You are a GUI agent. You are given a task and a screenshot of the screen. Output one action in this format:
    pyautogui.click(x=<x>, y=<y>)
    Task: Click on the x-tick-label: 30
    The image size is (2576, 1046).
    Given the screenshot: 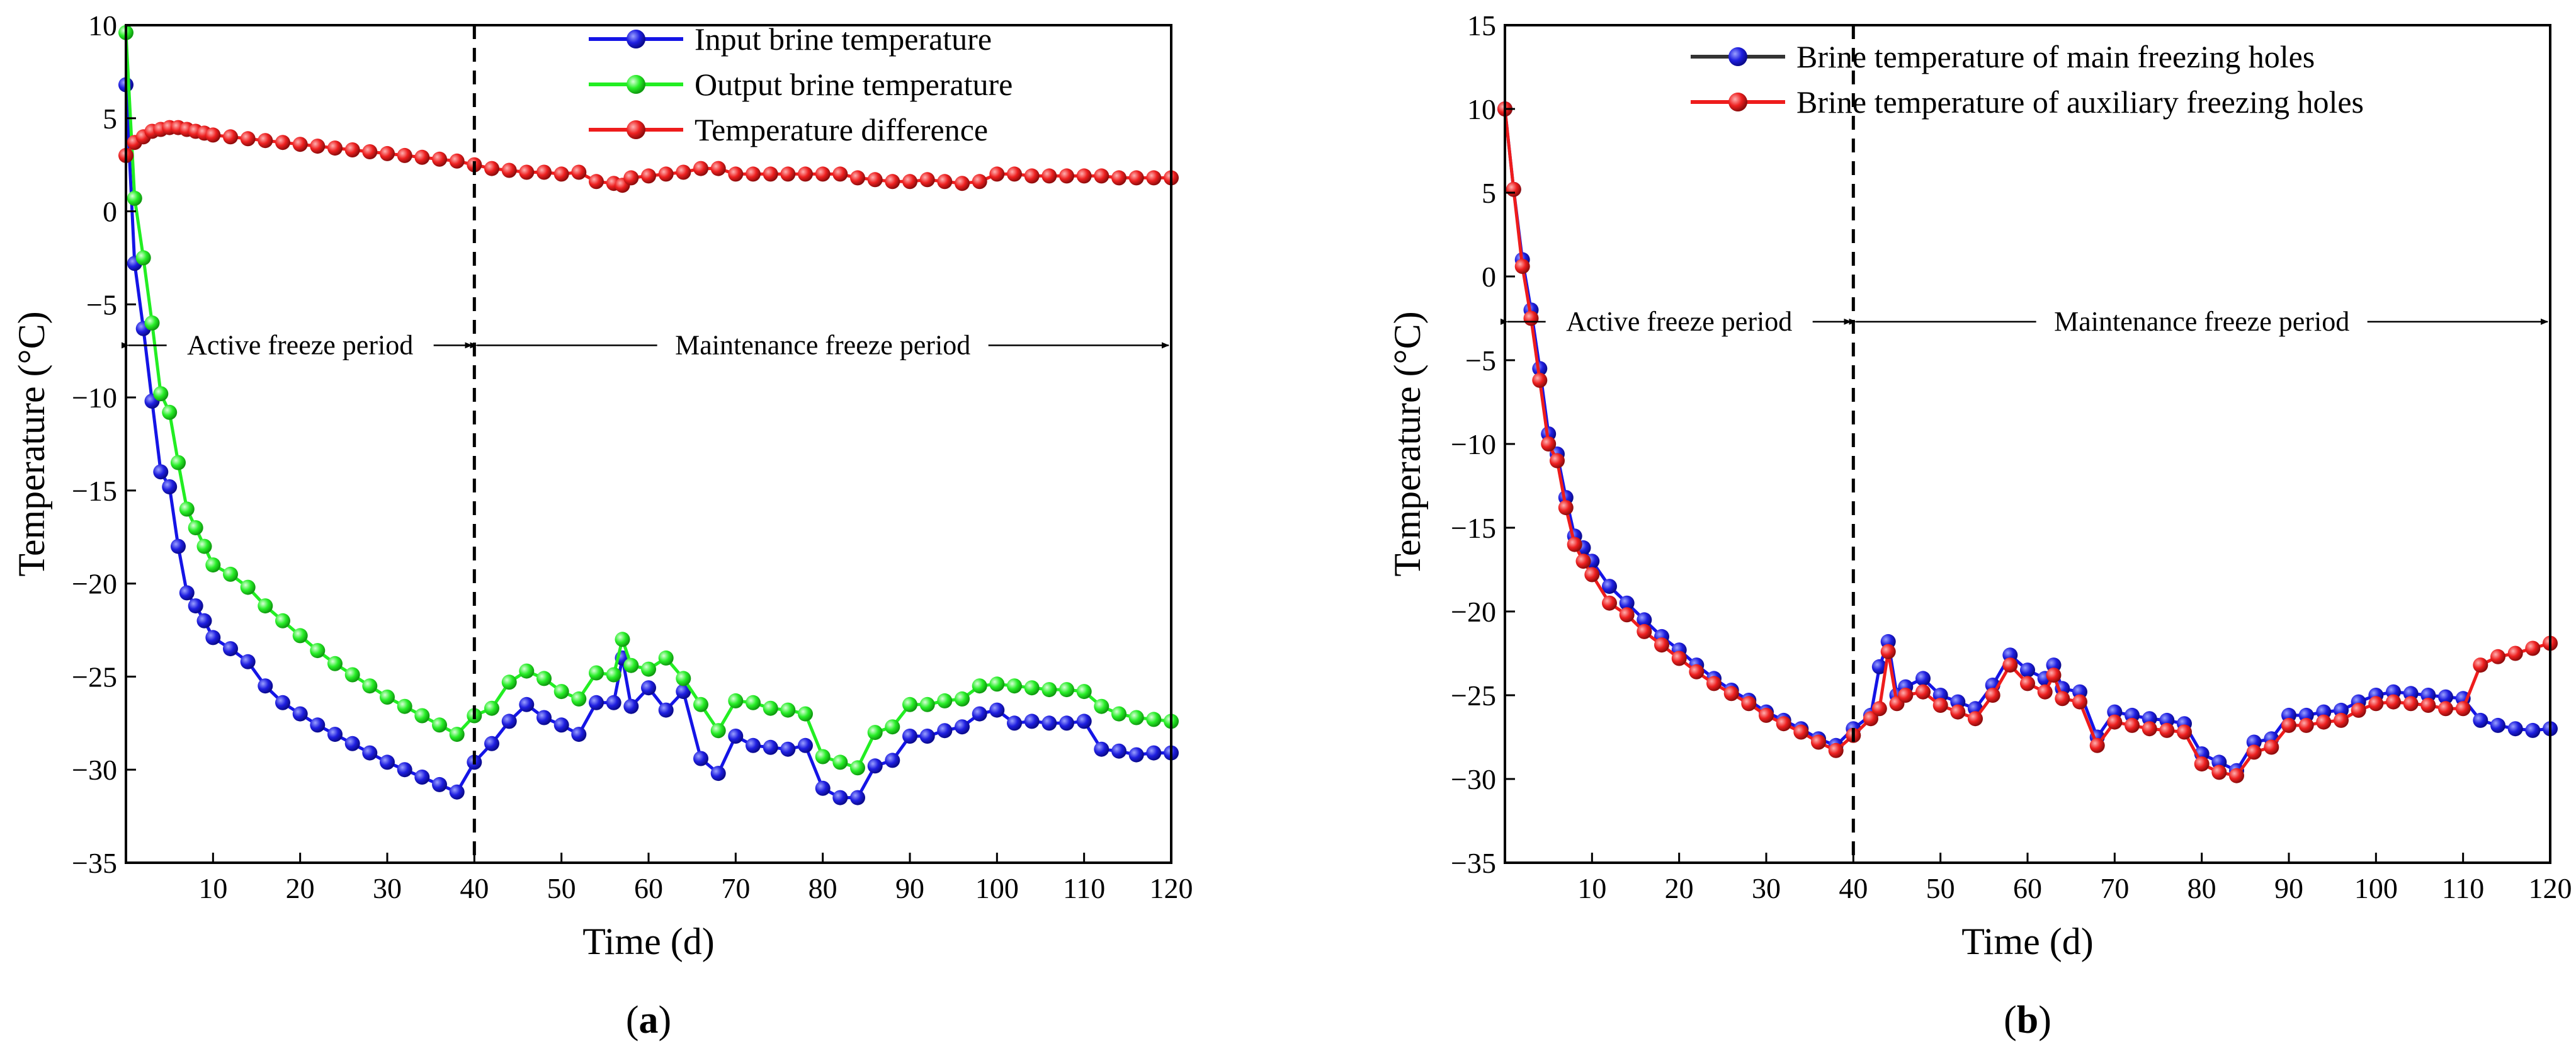 What is the action you would take?
    pyautogui.click(x=1766, y=888)
    